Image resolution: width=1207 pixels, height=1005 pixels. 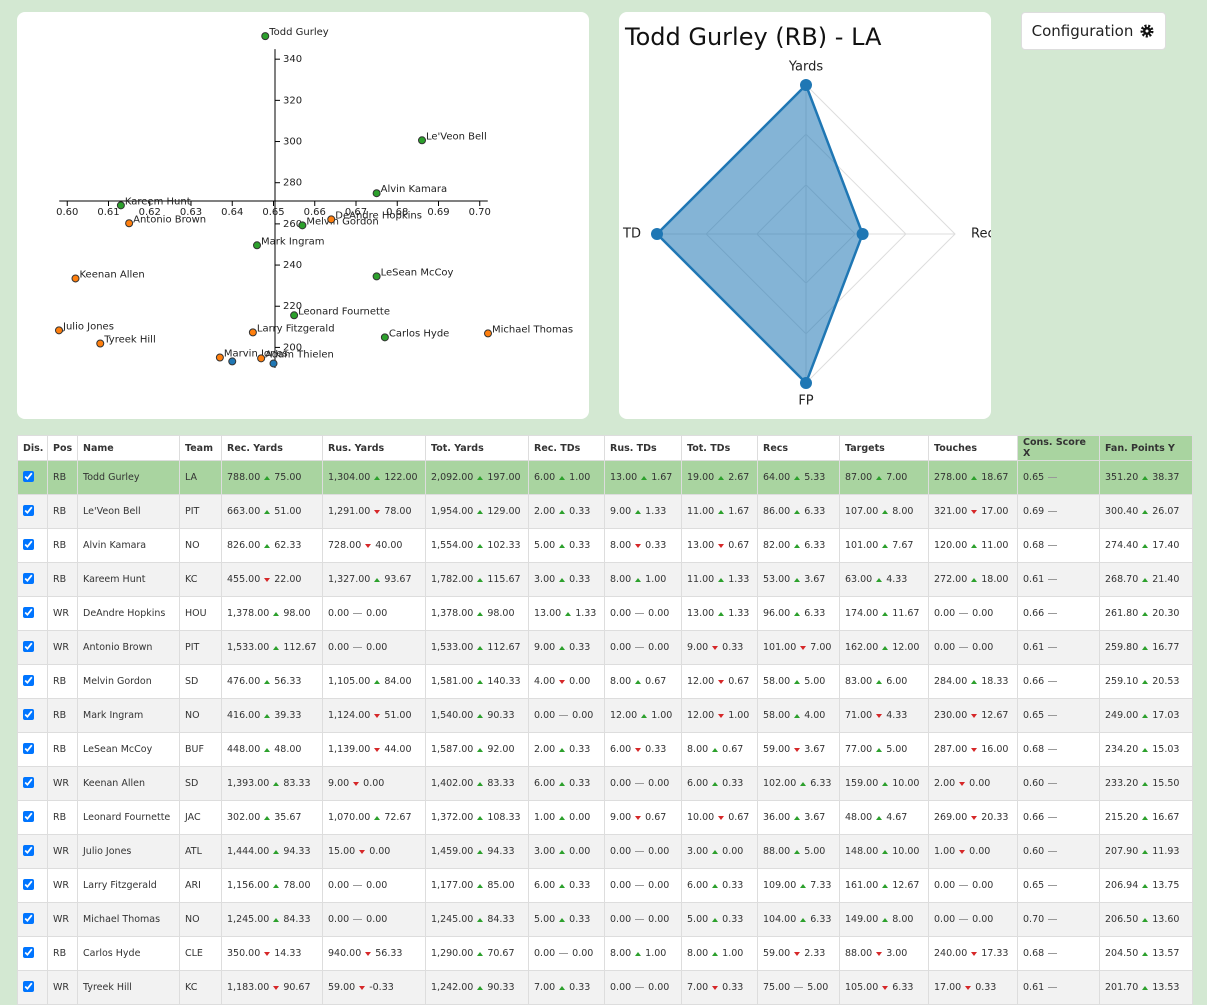 What do you see at coordinates (545, 851) in the screenshot?
I see `stat-value: 3.00` at bounding box center [545, 851].